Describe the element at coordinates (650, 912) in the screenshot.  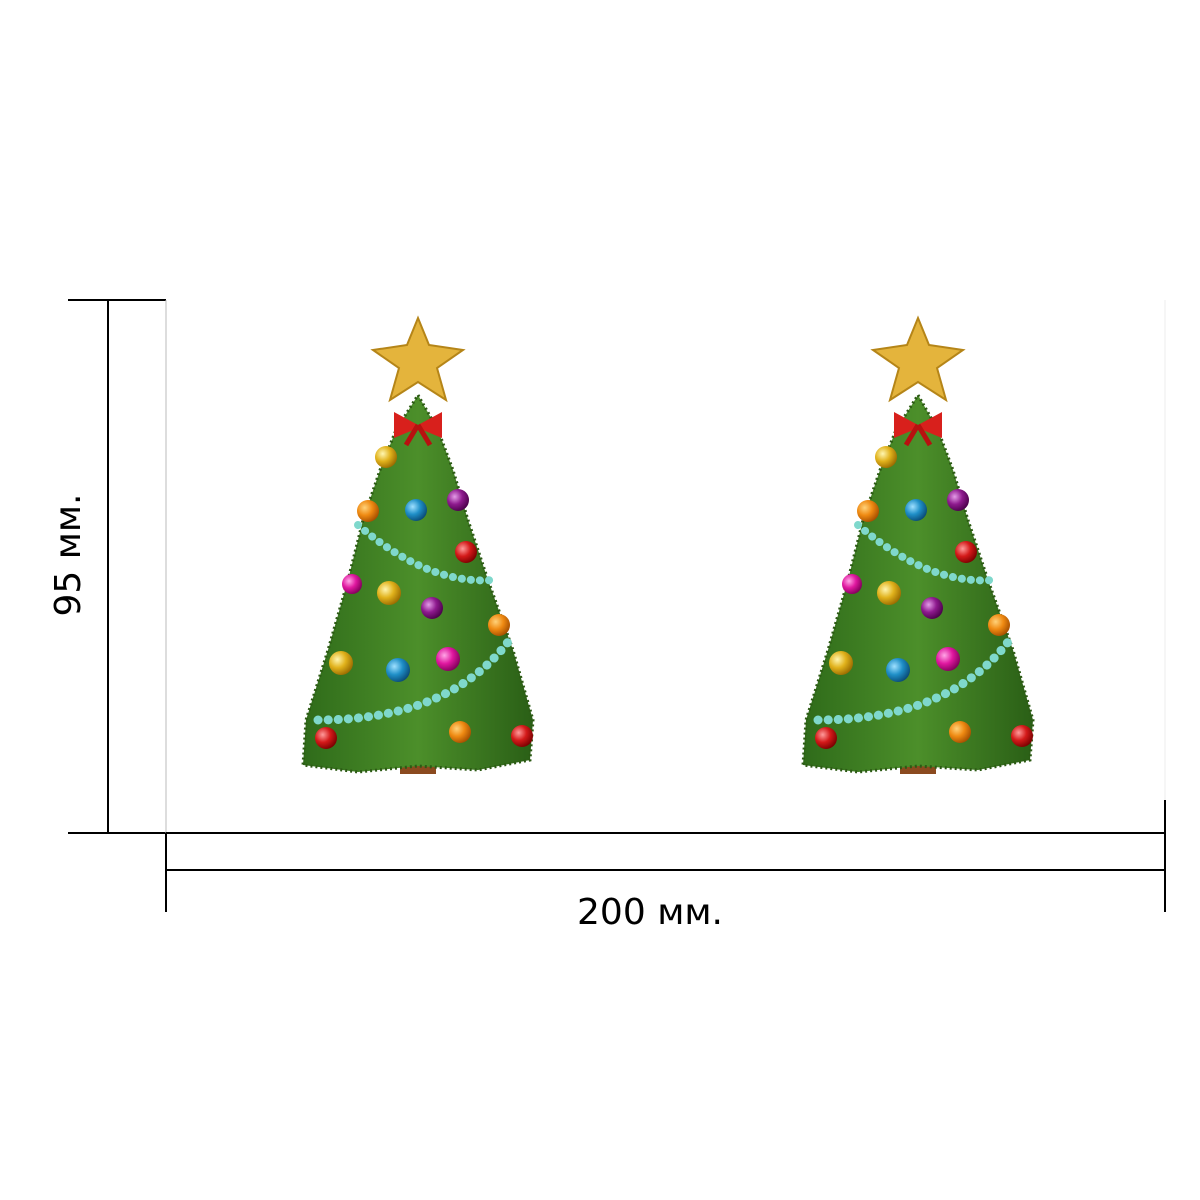
I see `width-label: 200 мм.` at that location.